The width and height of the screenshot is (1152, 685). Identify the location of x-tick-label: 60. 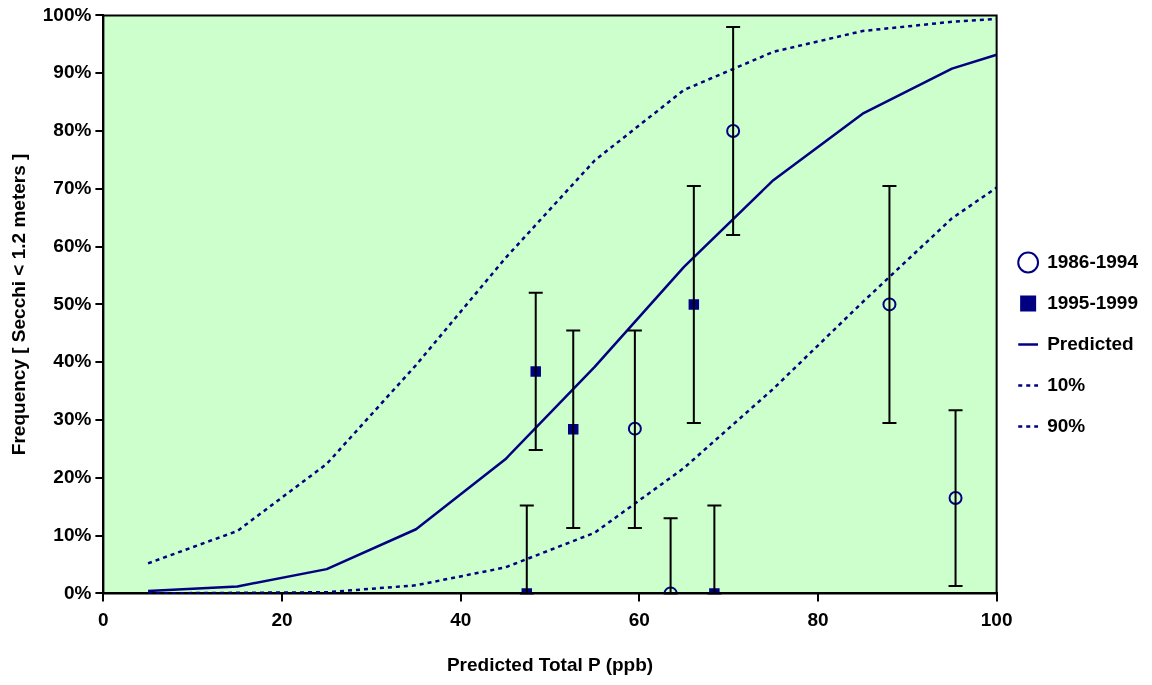
(639, 620).